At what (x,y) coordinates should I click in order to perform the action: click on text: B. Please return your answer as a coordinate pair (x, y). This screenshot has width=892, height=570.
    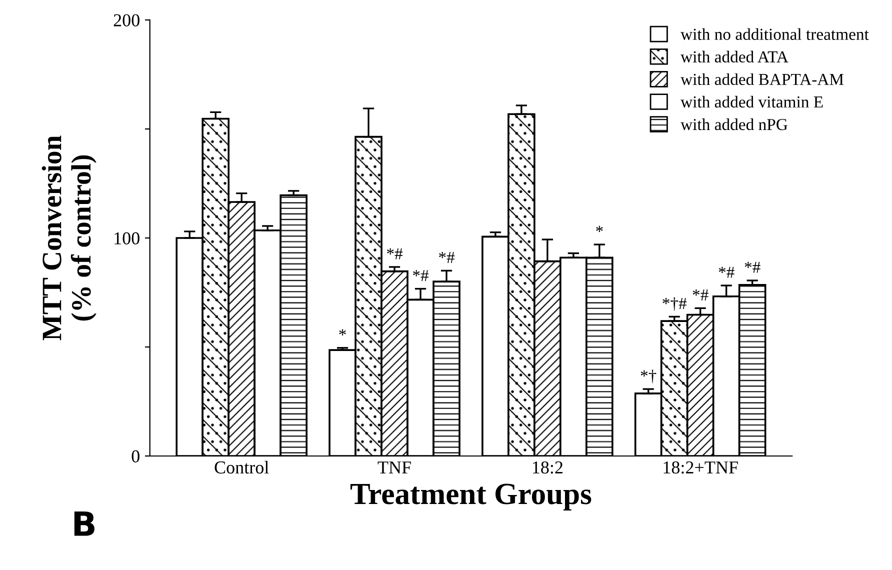
    Looking at the image, I should click on (84, 524).